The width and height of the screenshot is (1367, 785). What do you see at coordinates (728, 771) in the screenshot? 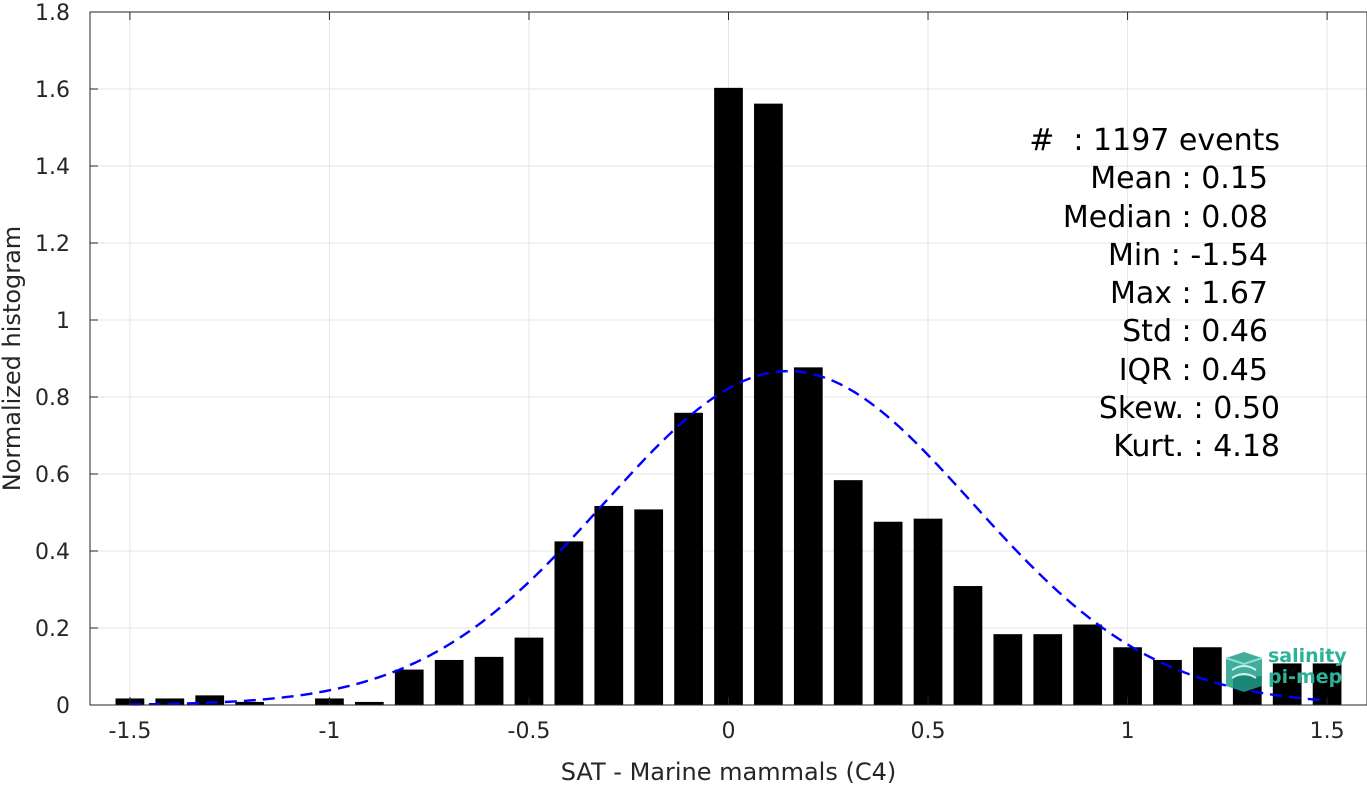
I see `x-axis-title: SAT - Marine mammals (C4)` at bounding box center [728, 771].